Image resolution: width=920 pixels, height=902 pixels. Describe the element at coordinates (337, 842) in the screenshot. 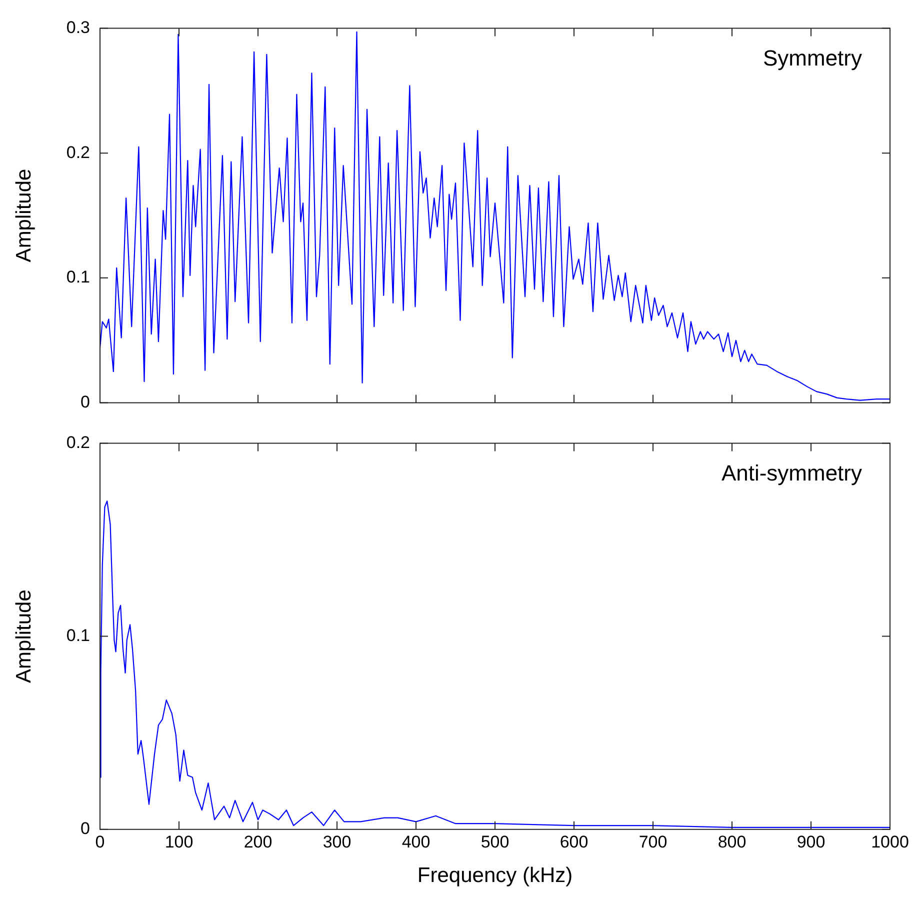

I see `x-tick-label: 300` at that location.